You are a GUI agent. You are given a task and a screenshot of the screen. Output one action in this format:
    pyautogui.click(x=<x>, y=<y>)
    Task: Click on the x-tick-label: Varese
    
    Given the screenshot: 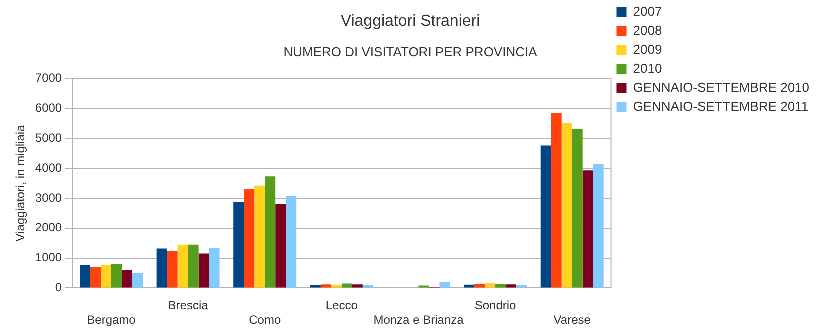 What is the action you would take?
    pyautogui.click(x=573, y=320)
    